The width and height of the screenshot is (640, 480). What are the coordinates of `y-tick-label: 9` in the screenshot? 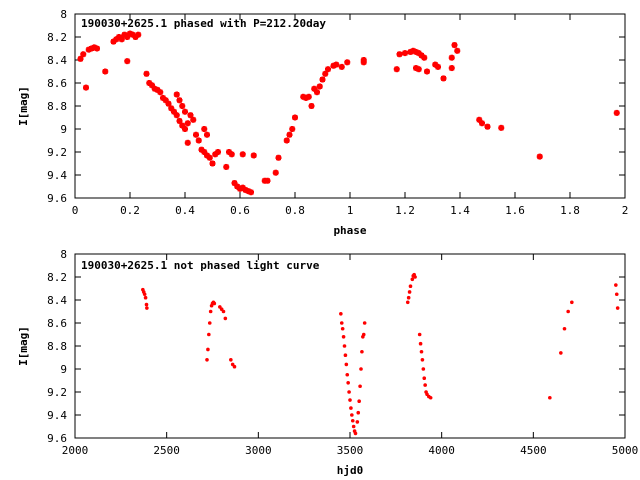 It's located at (63, 129).